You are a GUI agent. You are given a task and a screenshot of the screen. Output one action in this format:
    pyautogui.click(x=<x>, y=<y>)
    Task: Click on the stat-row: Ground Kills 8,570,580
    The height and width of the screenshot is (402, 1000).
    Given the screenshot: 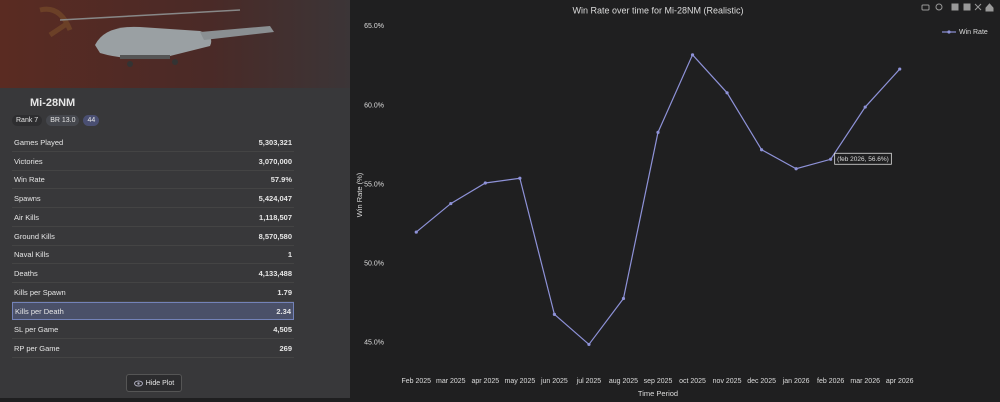 What is the action you would take?
    pyautogui.click(x=153, y=237)
    